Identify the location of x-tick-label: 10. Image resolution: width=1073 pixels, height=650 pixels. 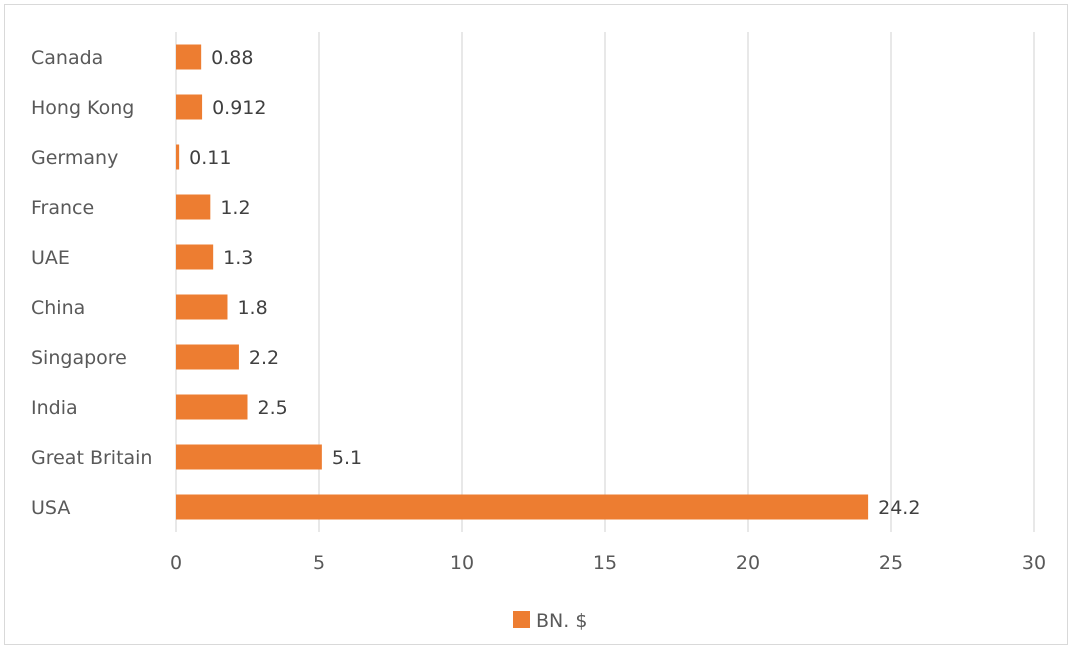
(462, 563).